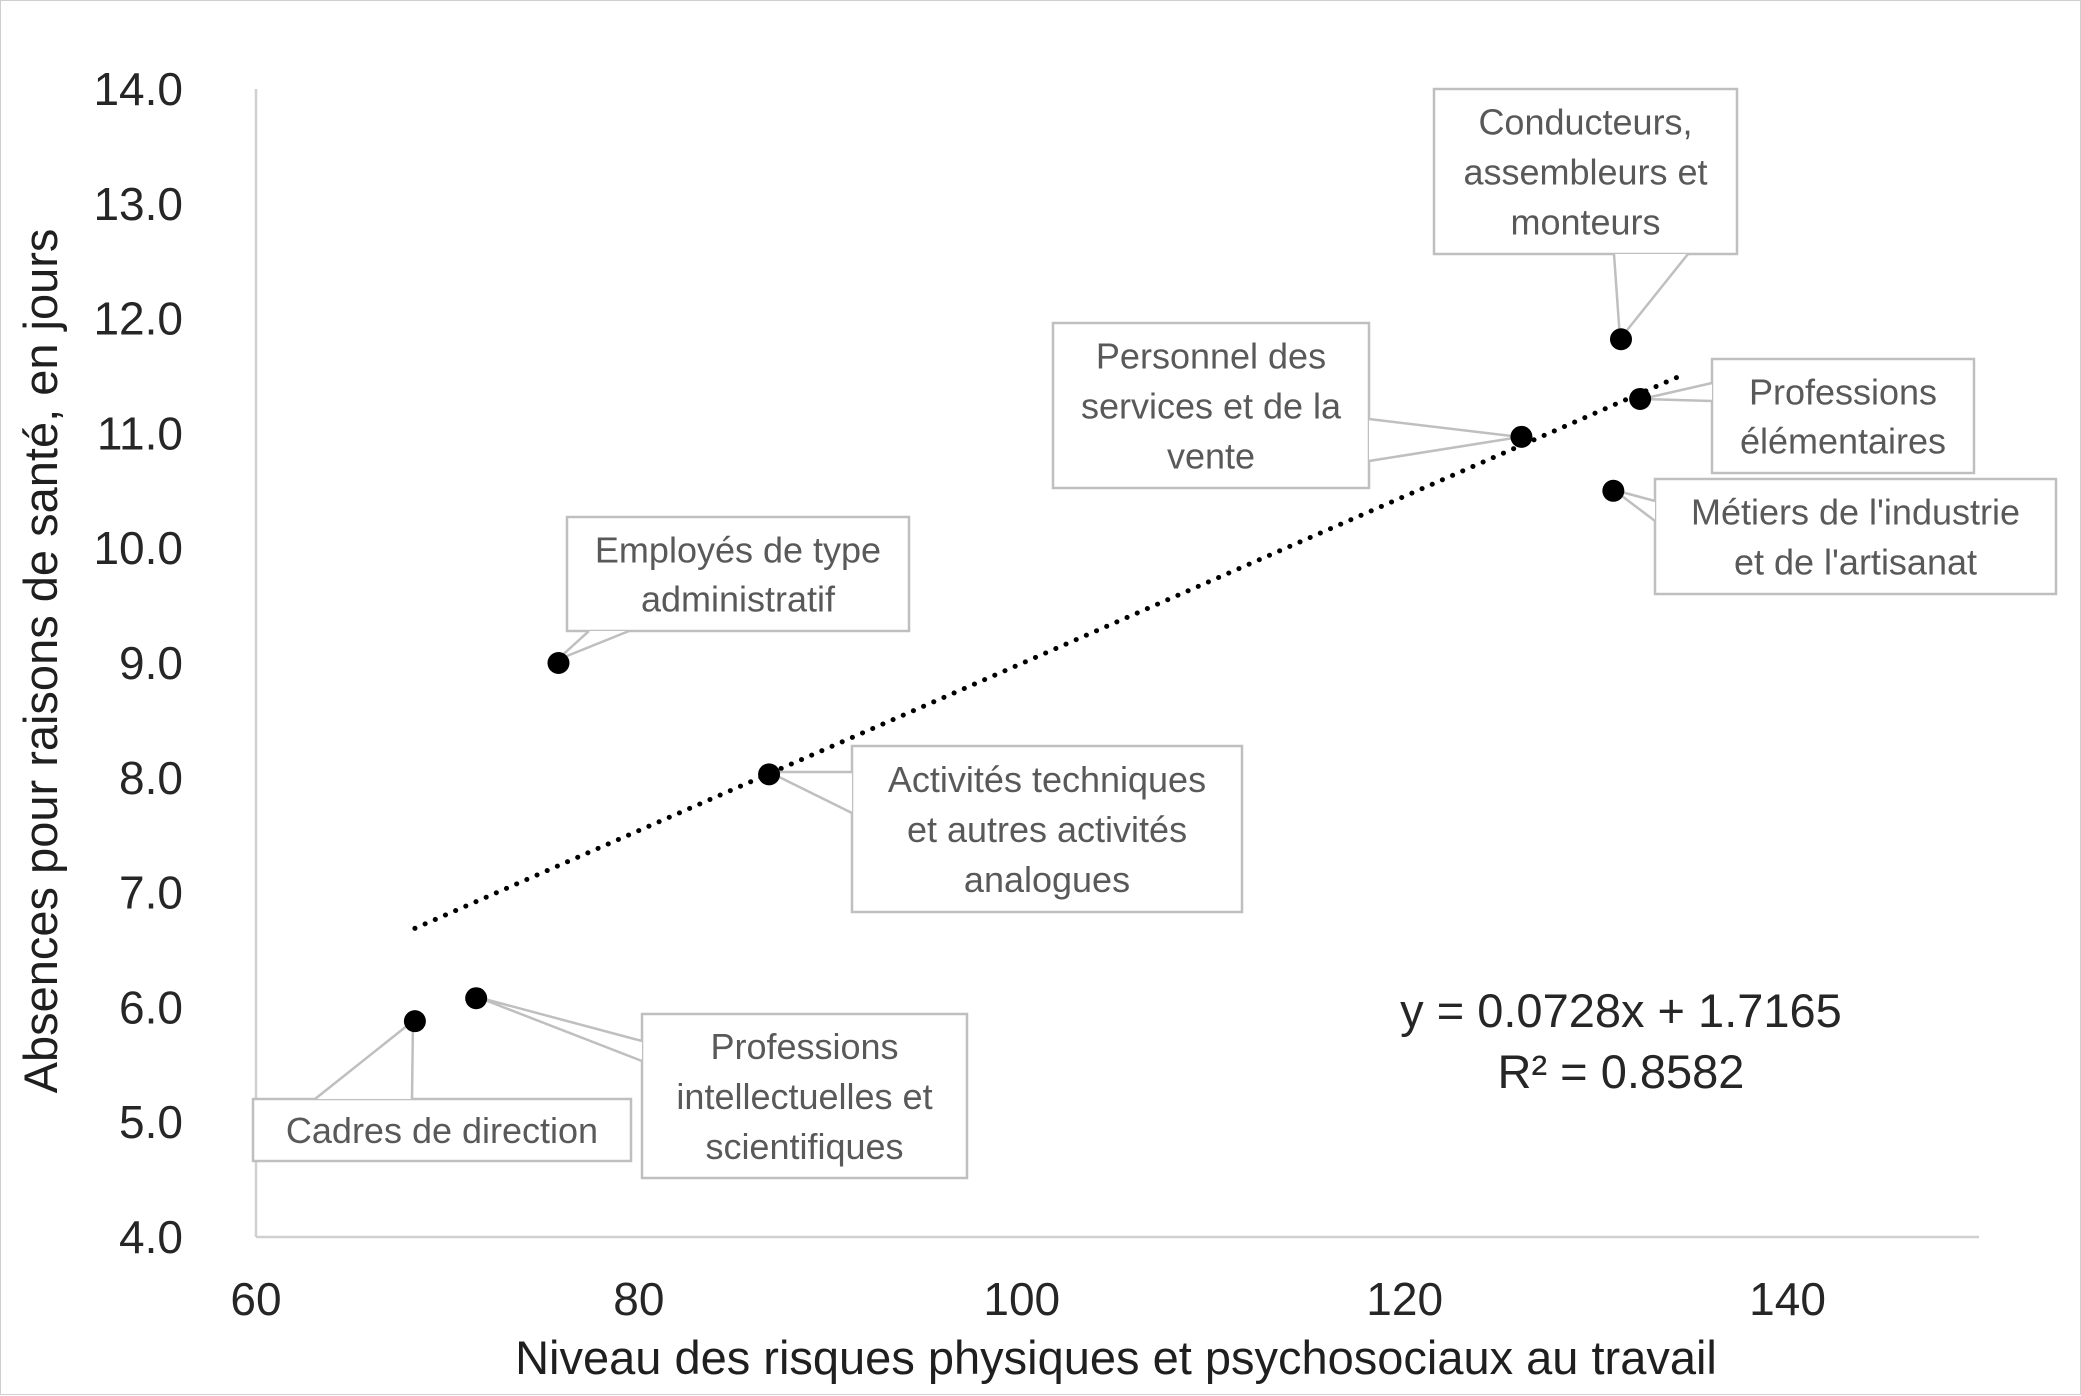 The width and height of the screenshot is (2081, 1396). I want to click on data-label: intellectuelles et, so click(804, 1096).